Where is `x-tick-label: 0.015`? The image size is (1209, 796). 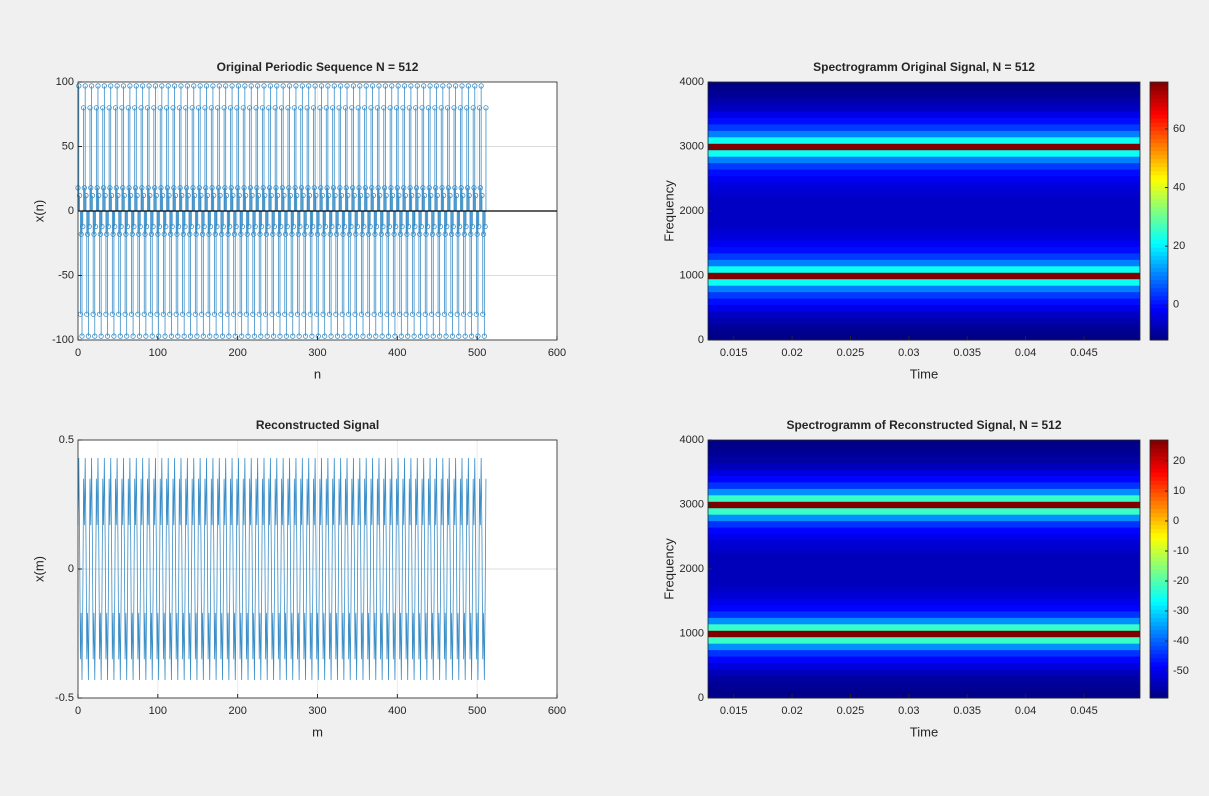
x-tick-label: 0.015 is located at coordinates (734, 711).